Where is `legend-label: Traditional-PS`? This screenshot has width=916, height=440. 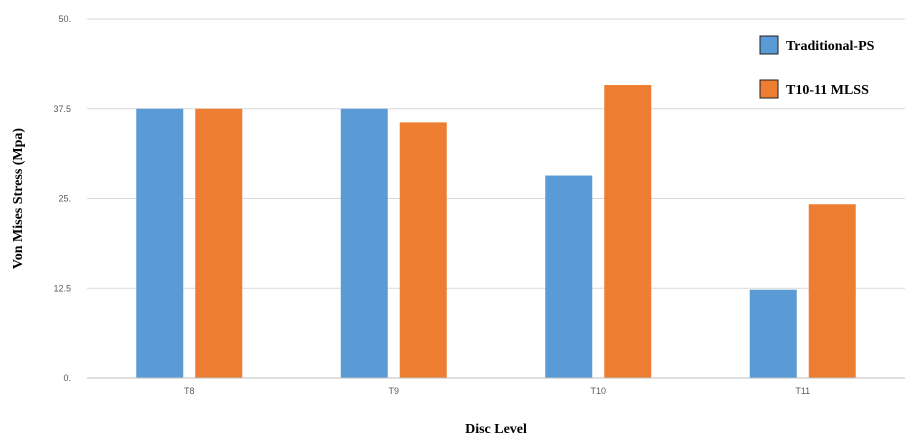 legend-label: Traditional-PS is located at coordinates (830, 46).